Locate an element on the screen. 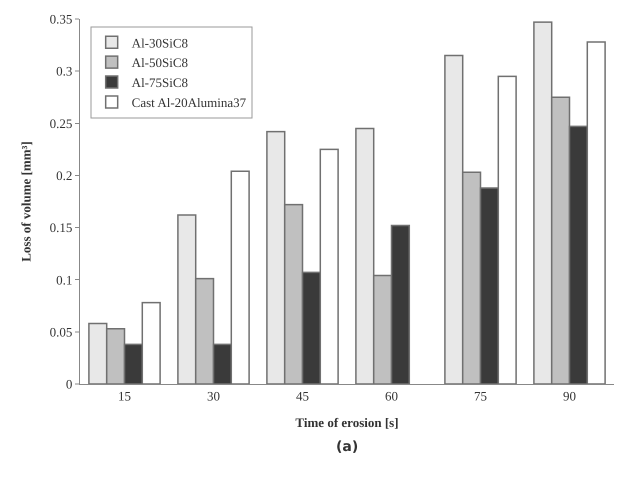 This screenshot has width=634, height=479. y-tick-label: 0.05 is located at coordinates (61, 332).